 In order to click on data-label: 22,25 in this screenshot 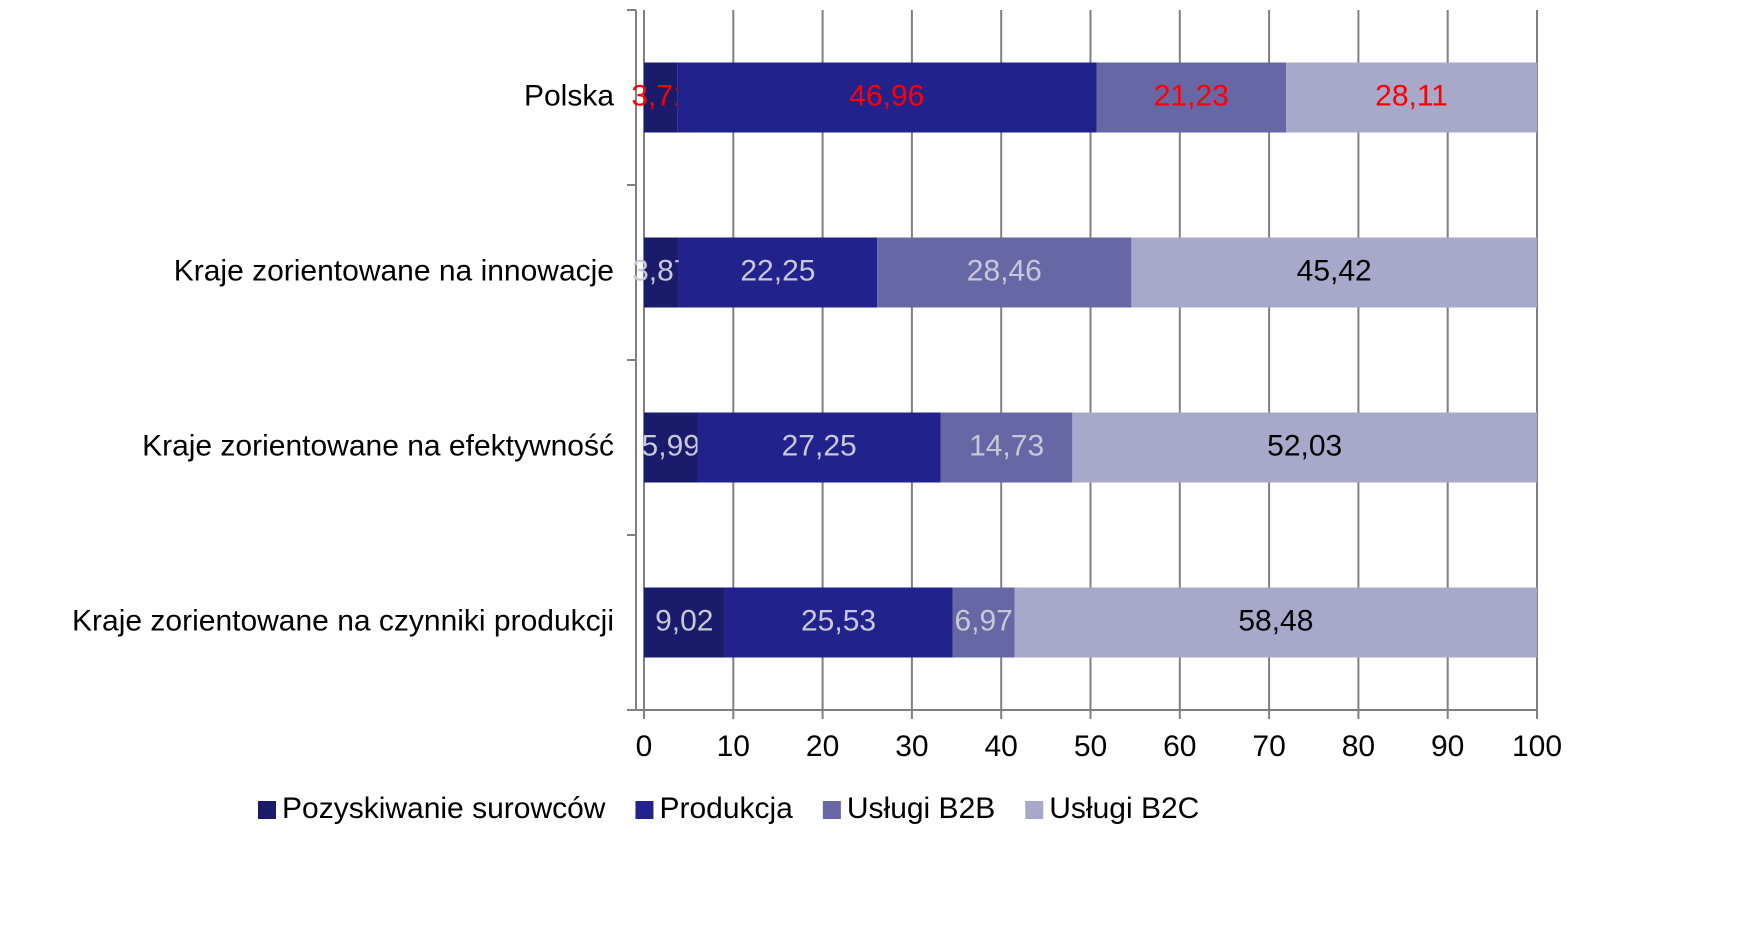, I will do `click(777, 270)`.